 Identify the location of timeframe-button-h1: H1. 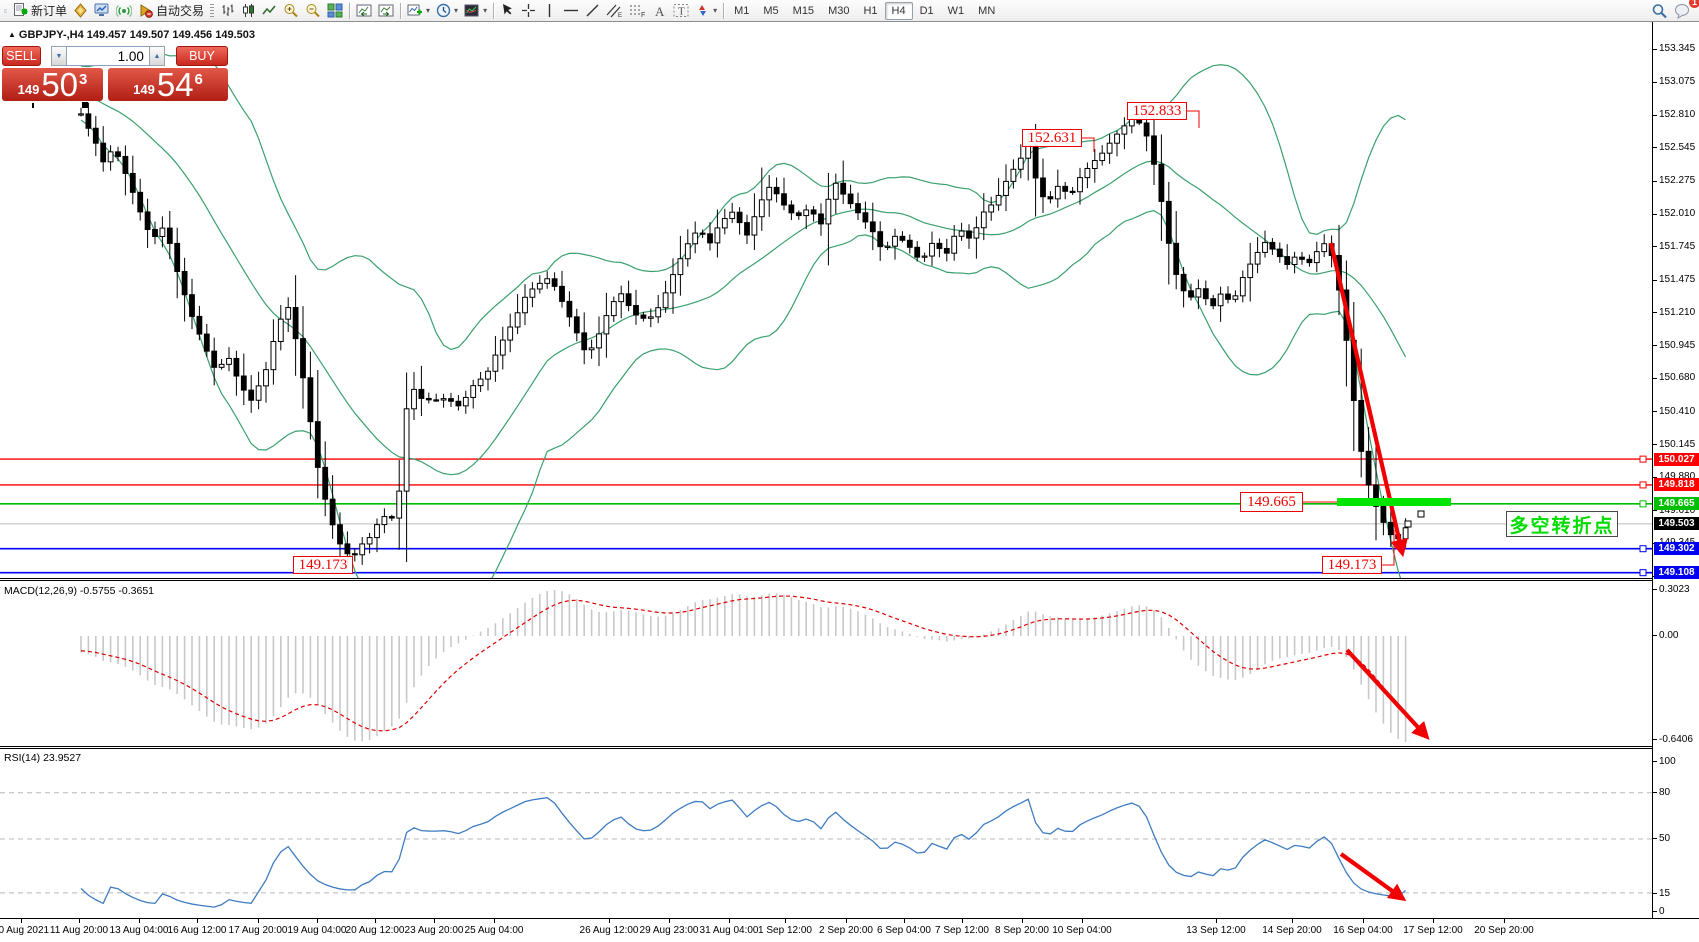
(870, 10).